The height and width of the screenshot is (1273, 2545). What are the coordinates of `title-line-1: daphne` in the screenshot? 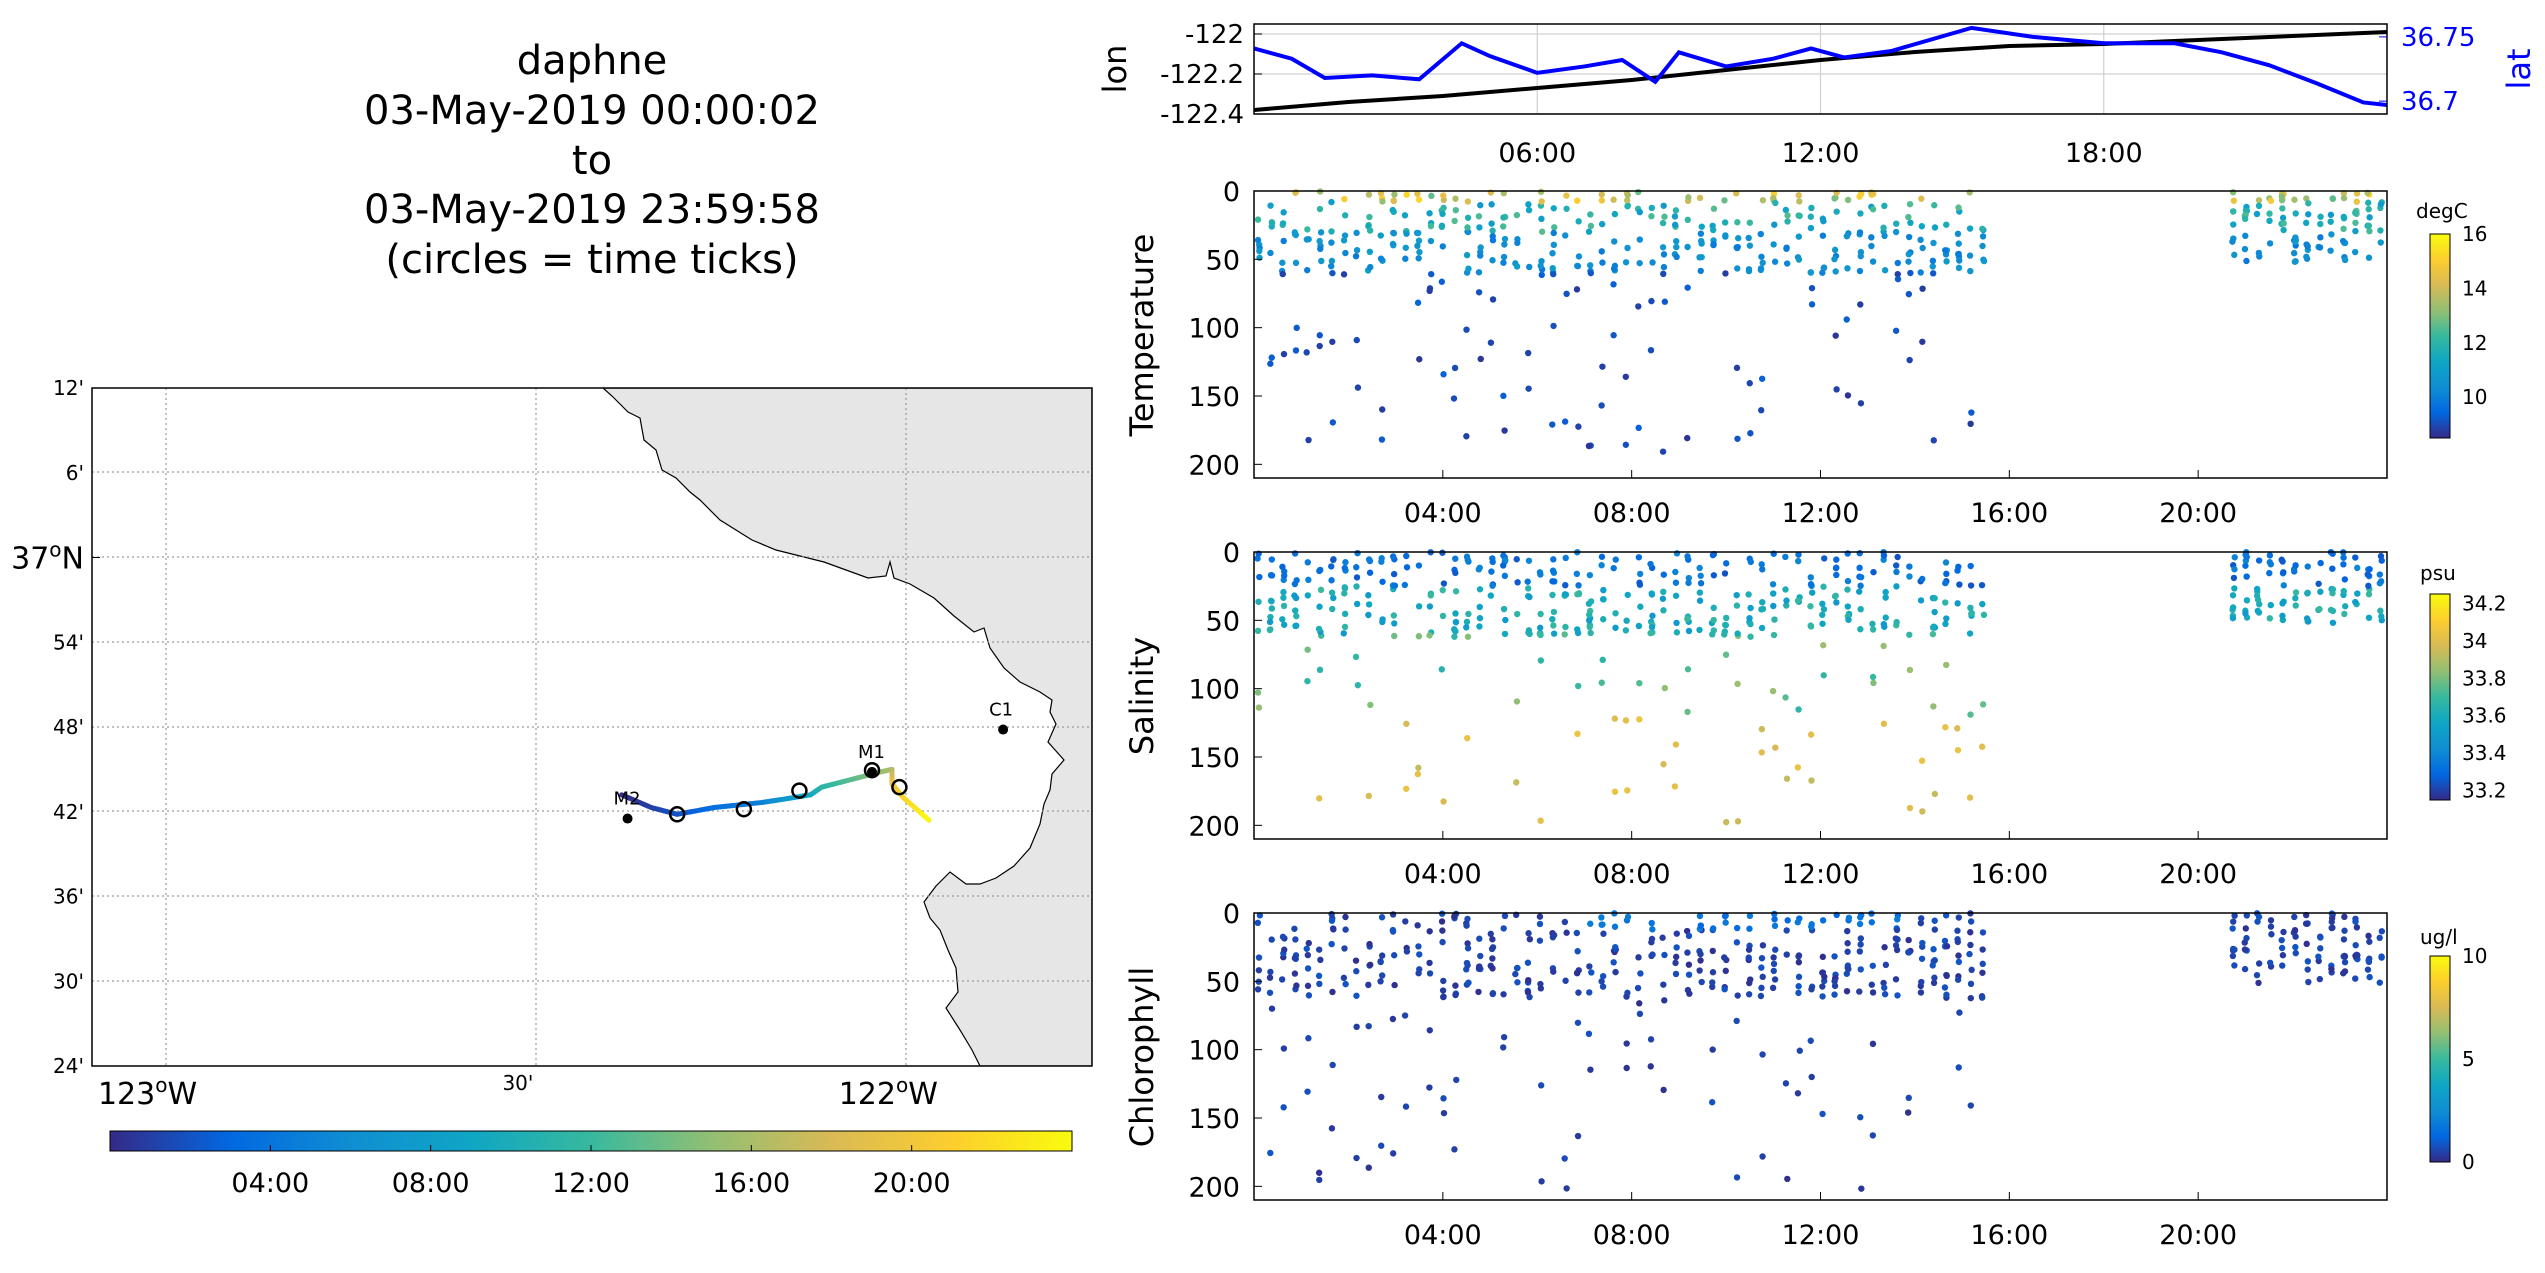 It's located at (592, 61).